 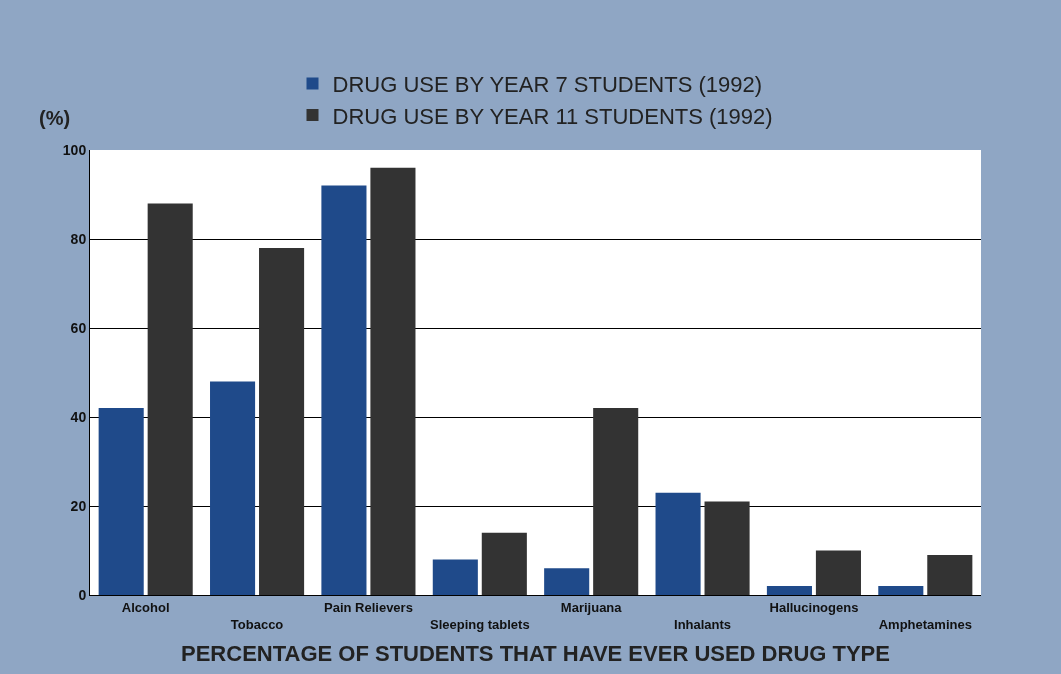 What do you see at coordinates (257, 624) in the screenshot?
I see `x-tick-label: Tobacco` at bounding box center [257, 624].